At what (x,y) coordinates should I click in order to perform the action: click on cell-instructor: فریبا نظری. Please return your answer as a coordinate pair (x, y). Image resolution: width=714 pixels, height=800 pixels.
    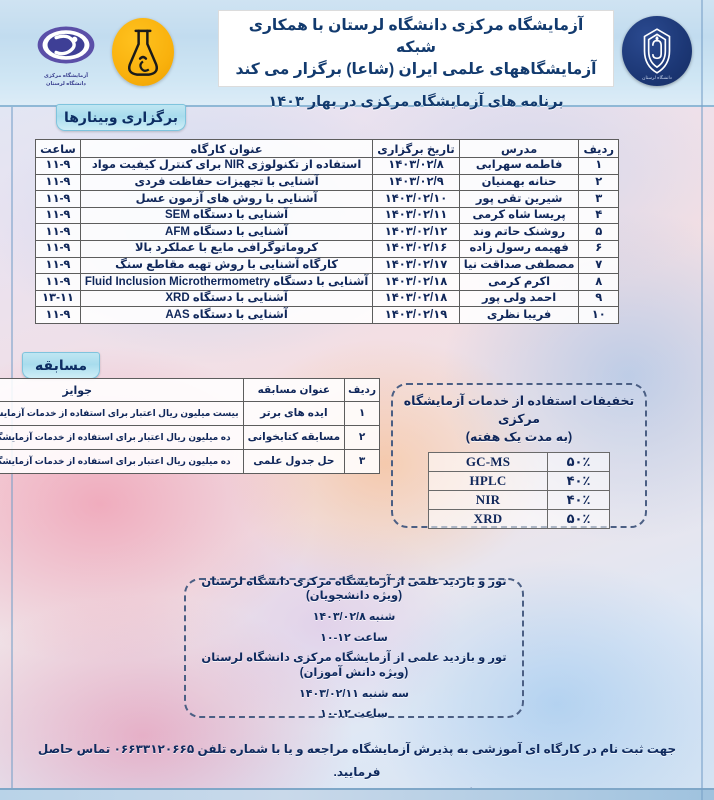
    Looking at the image, I should click on (519, 315).